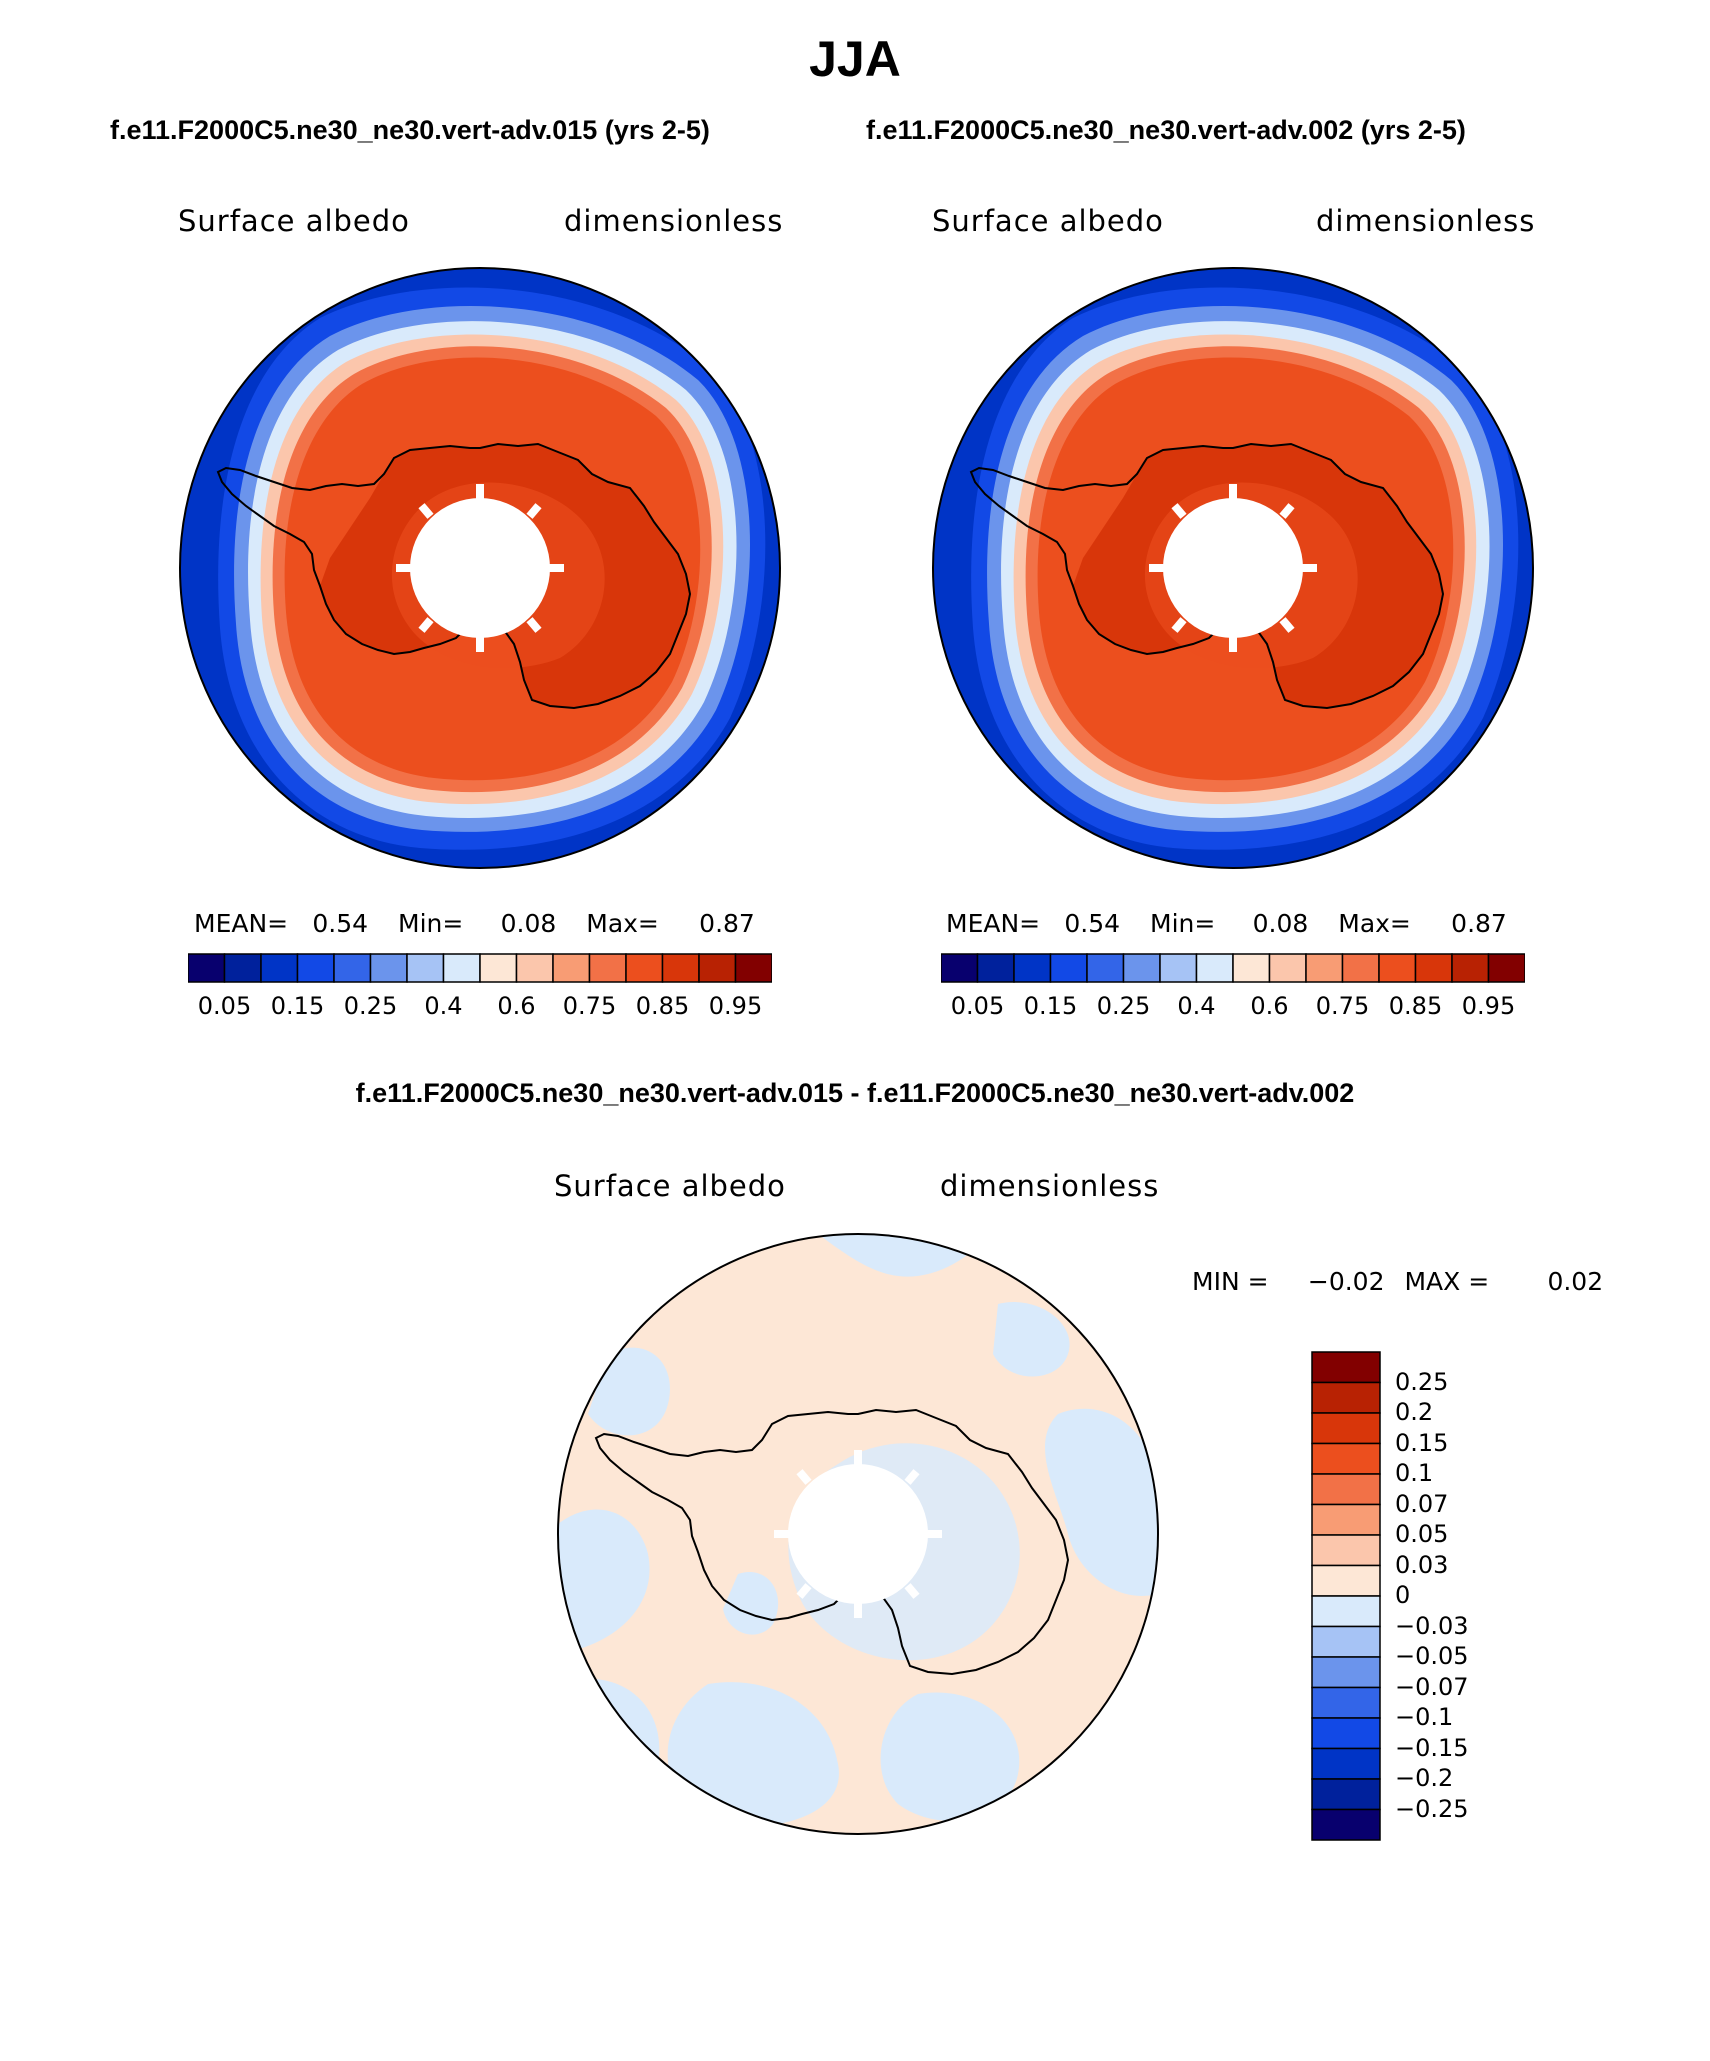 The height and width of the screenshot is (2061, 1710). I want to click on left-min-value: 0.08, so click(528, 923).